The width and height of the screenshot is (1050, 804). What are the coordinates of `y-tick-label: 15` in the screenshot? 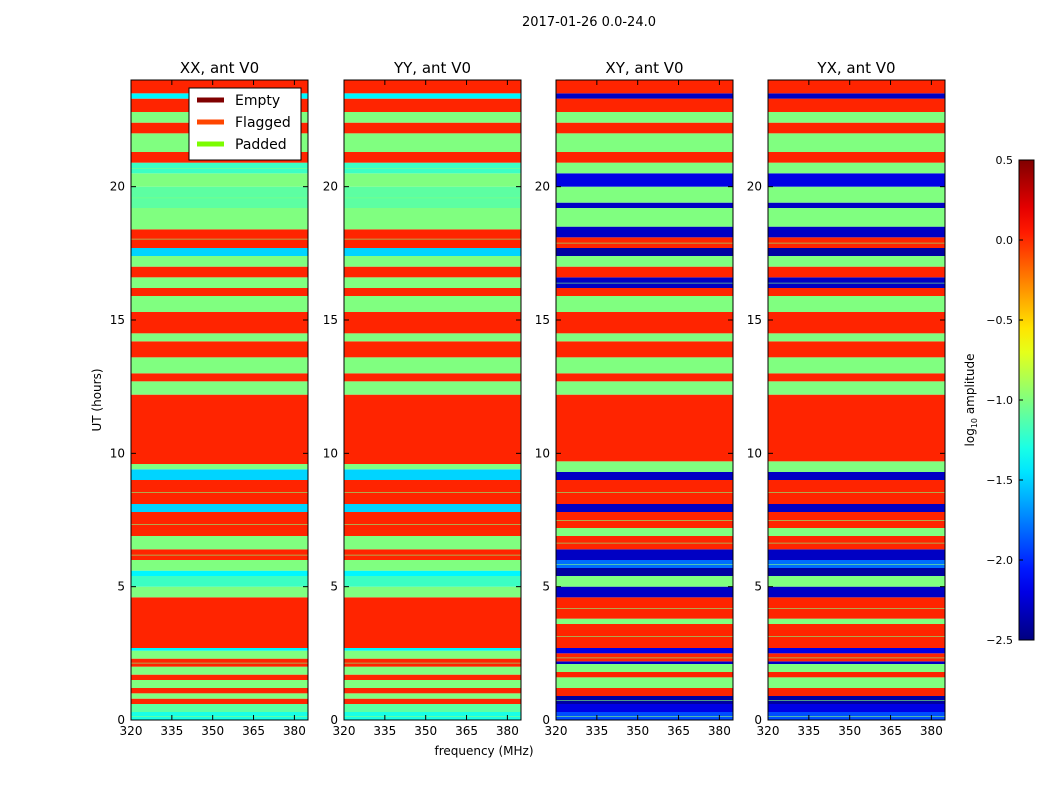 It's located at (117, 320).